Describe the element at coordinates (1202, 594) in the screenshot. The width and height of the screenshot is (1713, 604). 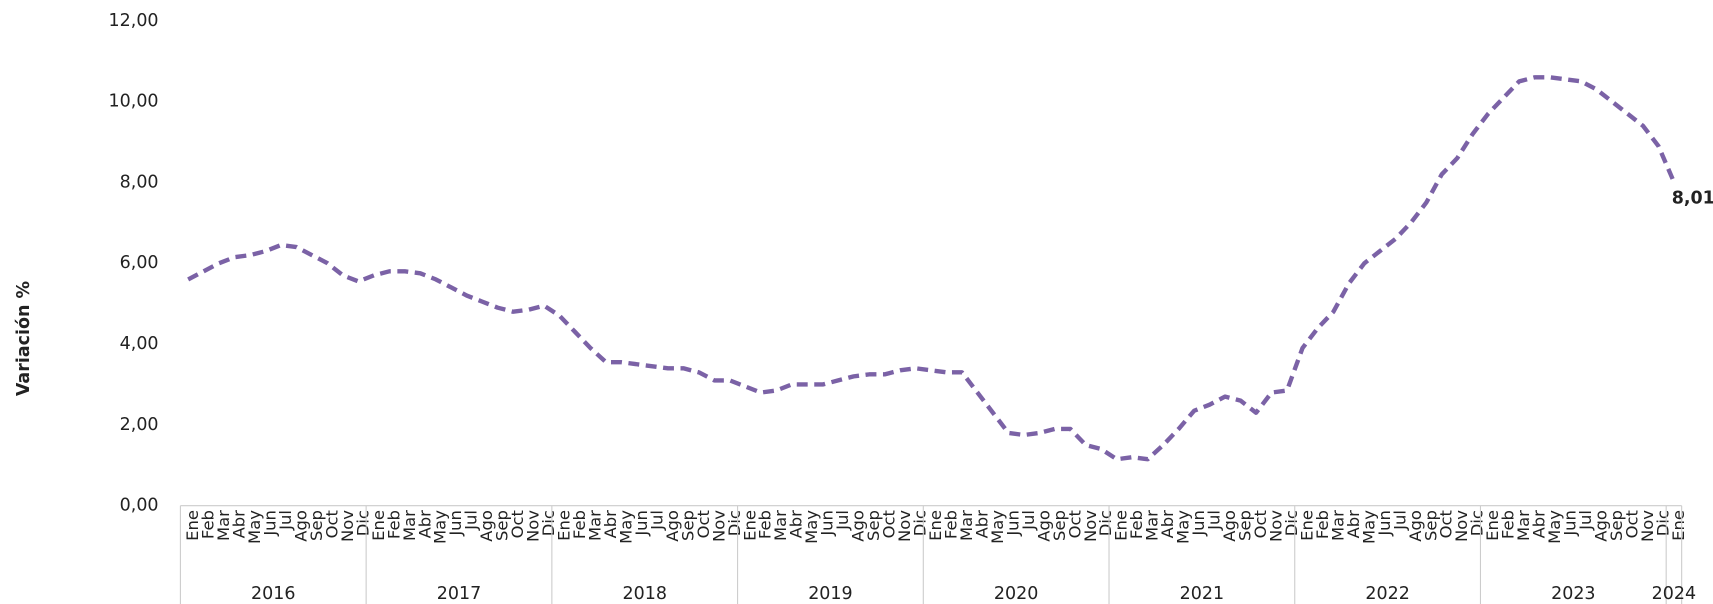
I see `year-label: 2021` at that location.